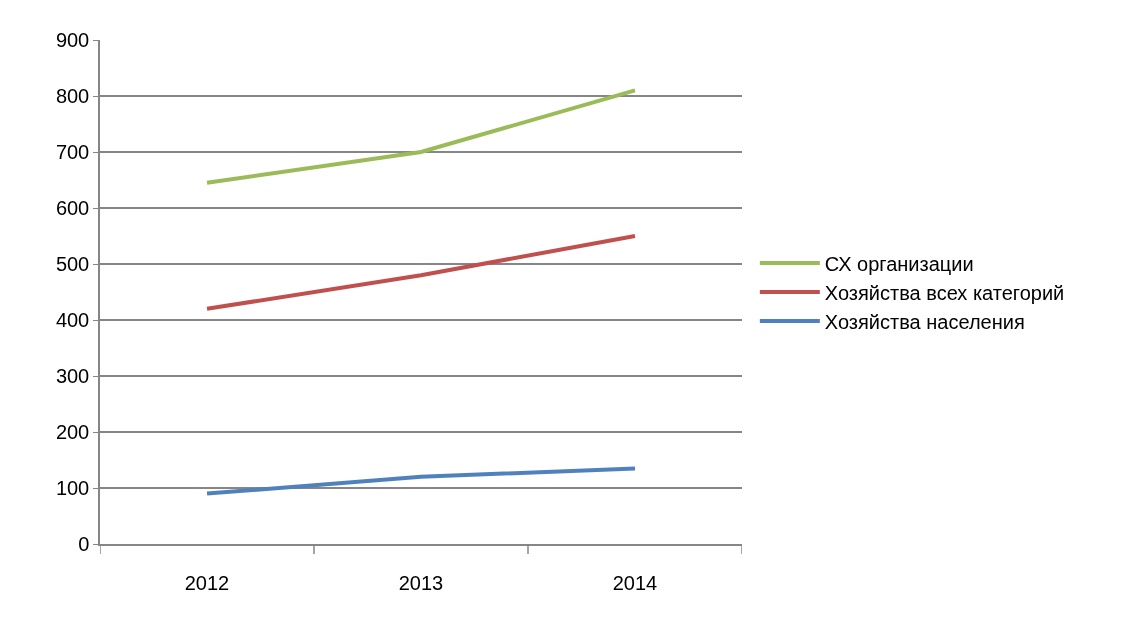  I want to click on y-tick-label: 600, so click(72, 208).